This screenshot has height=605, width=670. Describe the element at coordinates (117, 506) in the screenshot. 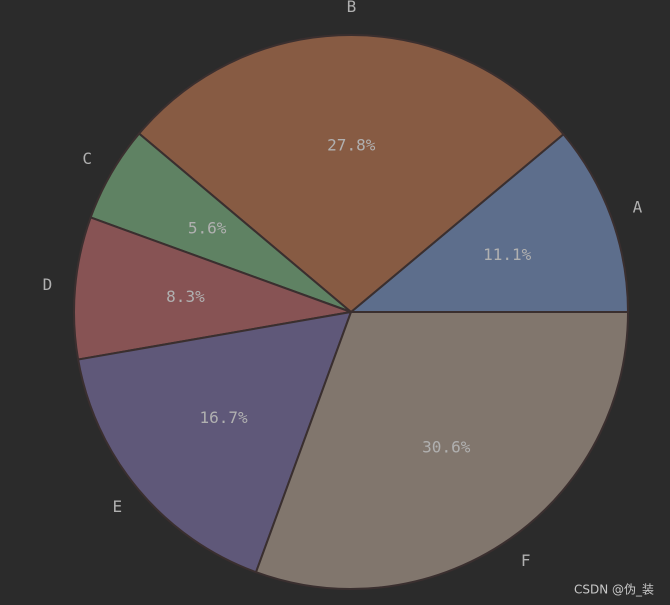

I see `category-label: E` at that location.